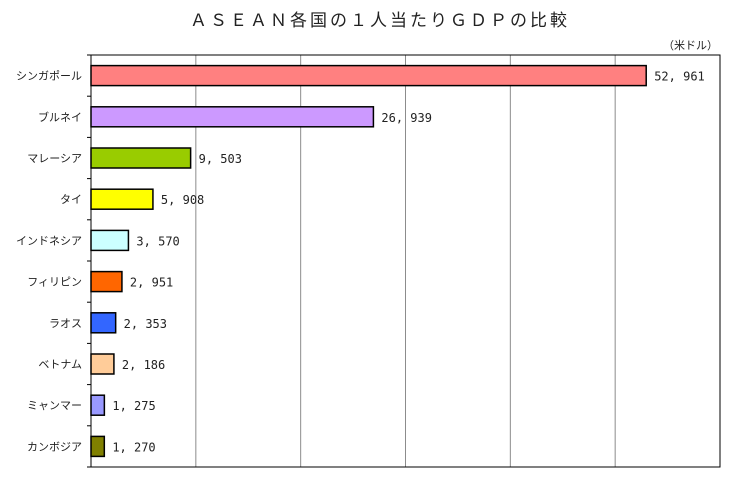 The width and height of the screenshot is (740, 484). Describe the element at coordinates (220, 159) in the screenshot. I see `value-label: 9, 503` at that location.